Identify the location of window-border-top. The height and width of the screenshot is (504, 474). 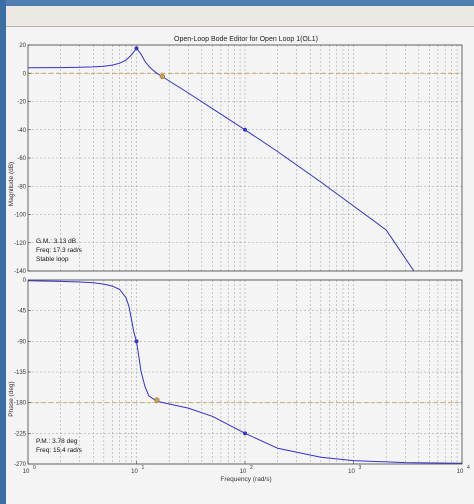
(237, 3).